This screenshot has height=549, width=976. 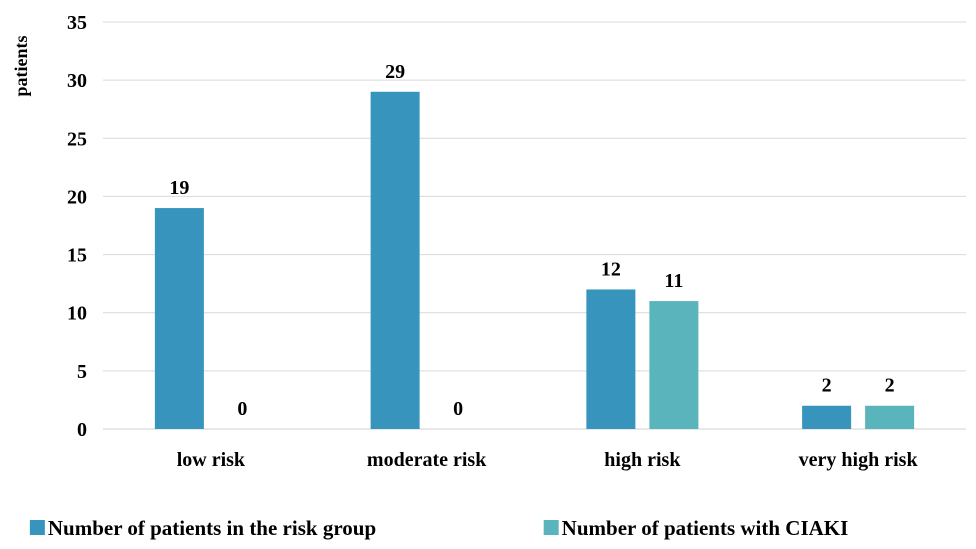 I want to click on y-tick-label: 10, so click(x=77, y=314).